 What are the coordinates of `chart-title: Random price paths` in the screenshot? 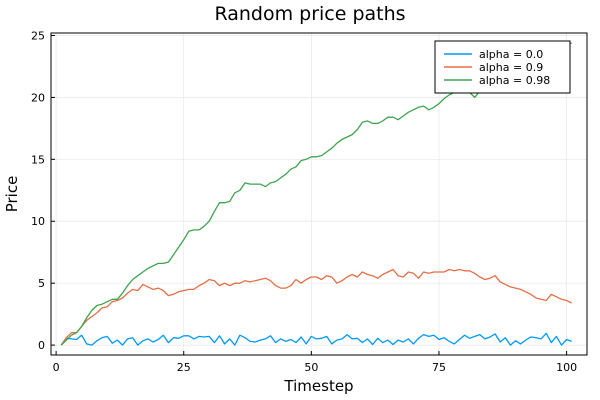 It's located at (309, 14).